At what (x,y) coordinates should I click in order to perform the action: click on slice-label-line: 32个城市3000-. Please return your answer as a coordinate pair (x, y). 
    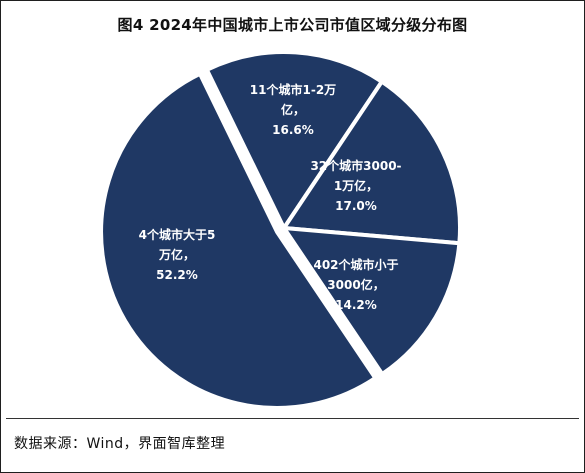
    Looking at the image, I should click on (355, 165).